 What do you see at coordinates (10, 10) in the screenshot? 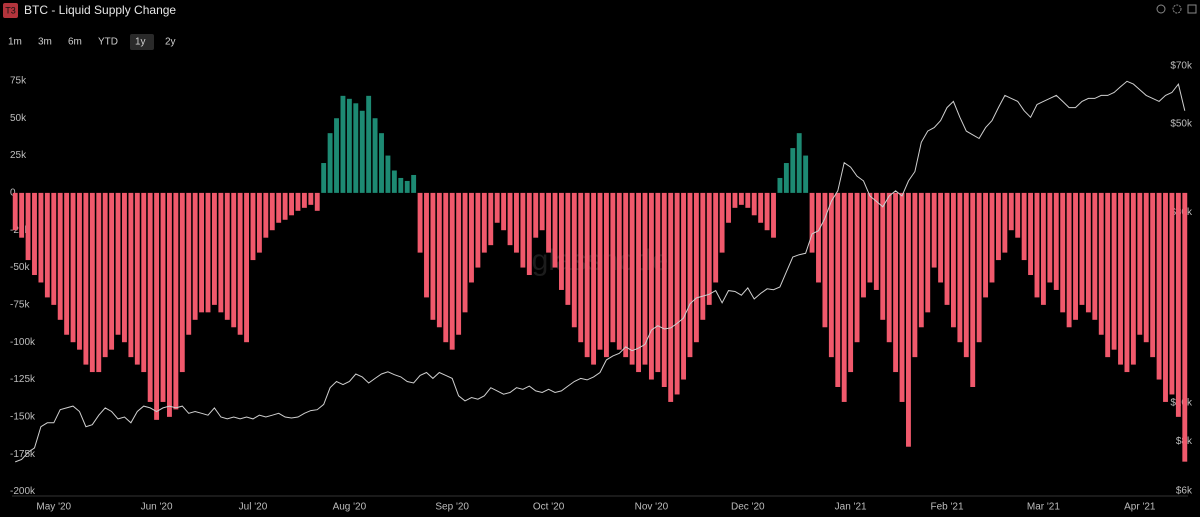
I see `badge-label: T3` at bounding box center [10, 10].